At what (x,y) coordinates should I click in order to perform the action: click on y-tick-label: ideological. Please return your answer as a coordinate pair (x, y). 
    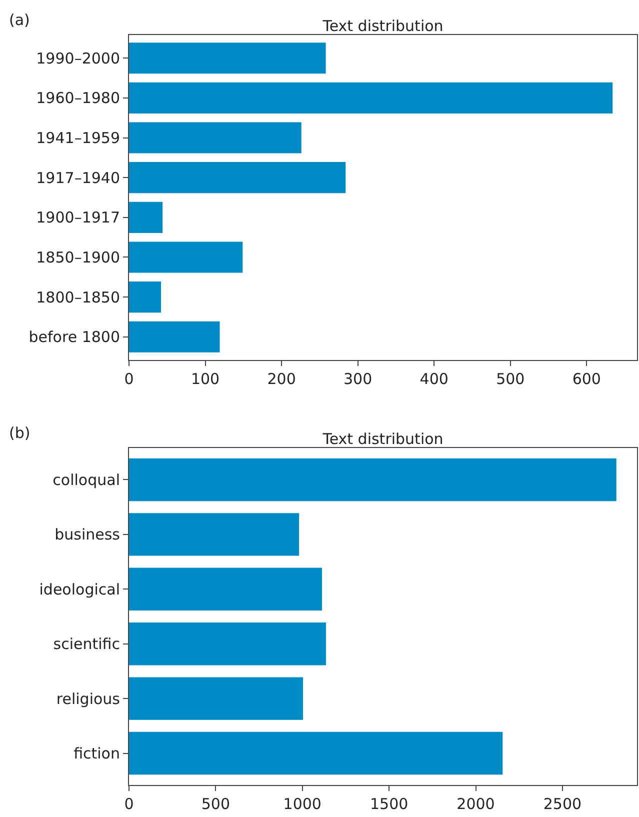
    Looking at the image, I should click on (79, 589).